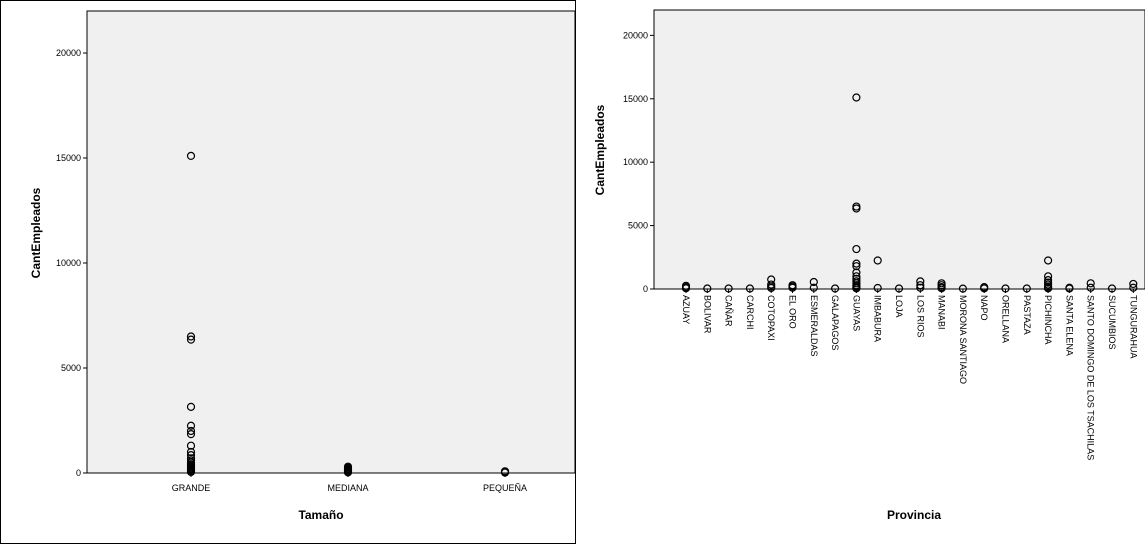  Describe the element at coordinates (707, 314) in the screenshot. I see `x-tick-label: BOLIVAR` at that location.